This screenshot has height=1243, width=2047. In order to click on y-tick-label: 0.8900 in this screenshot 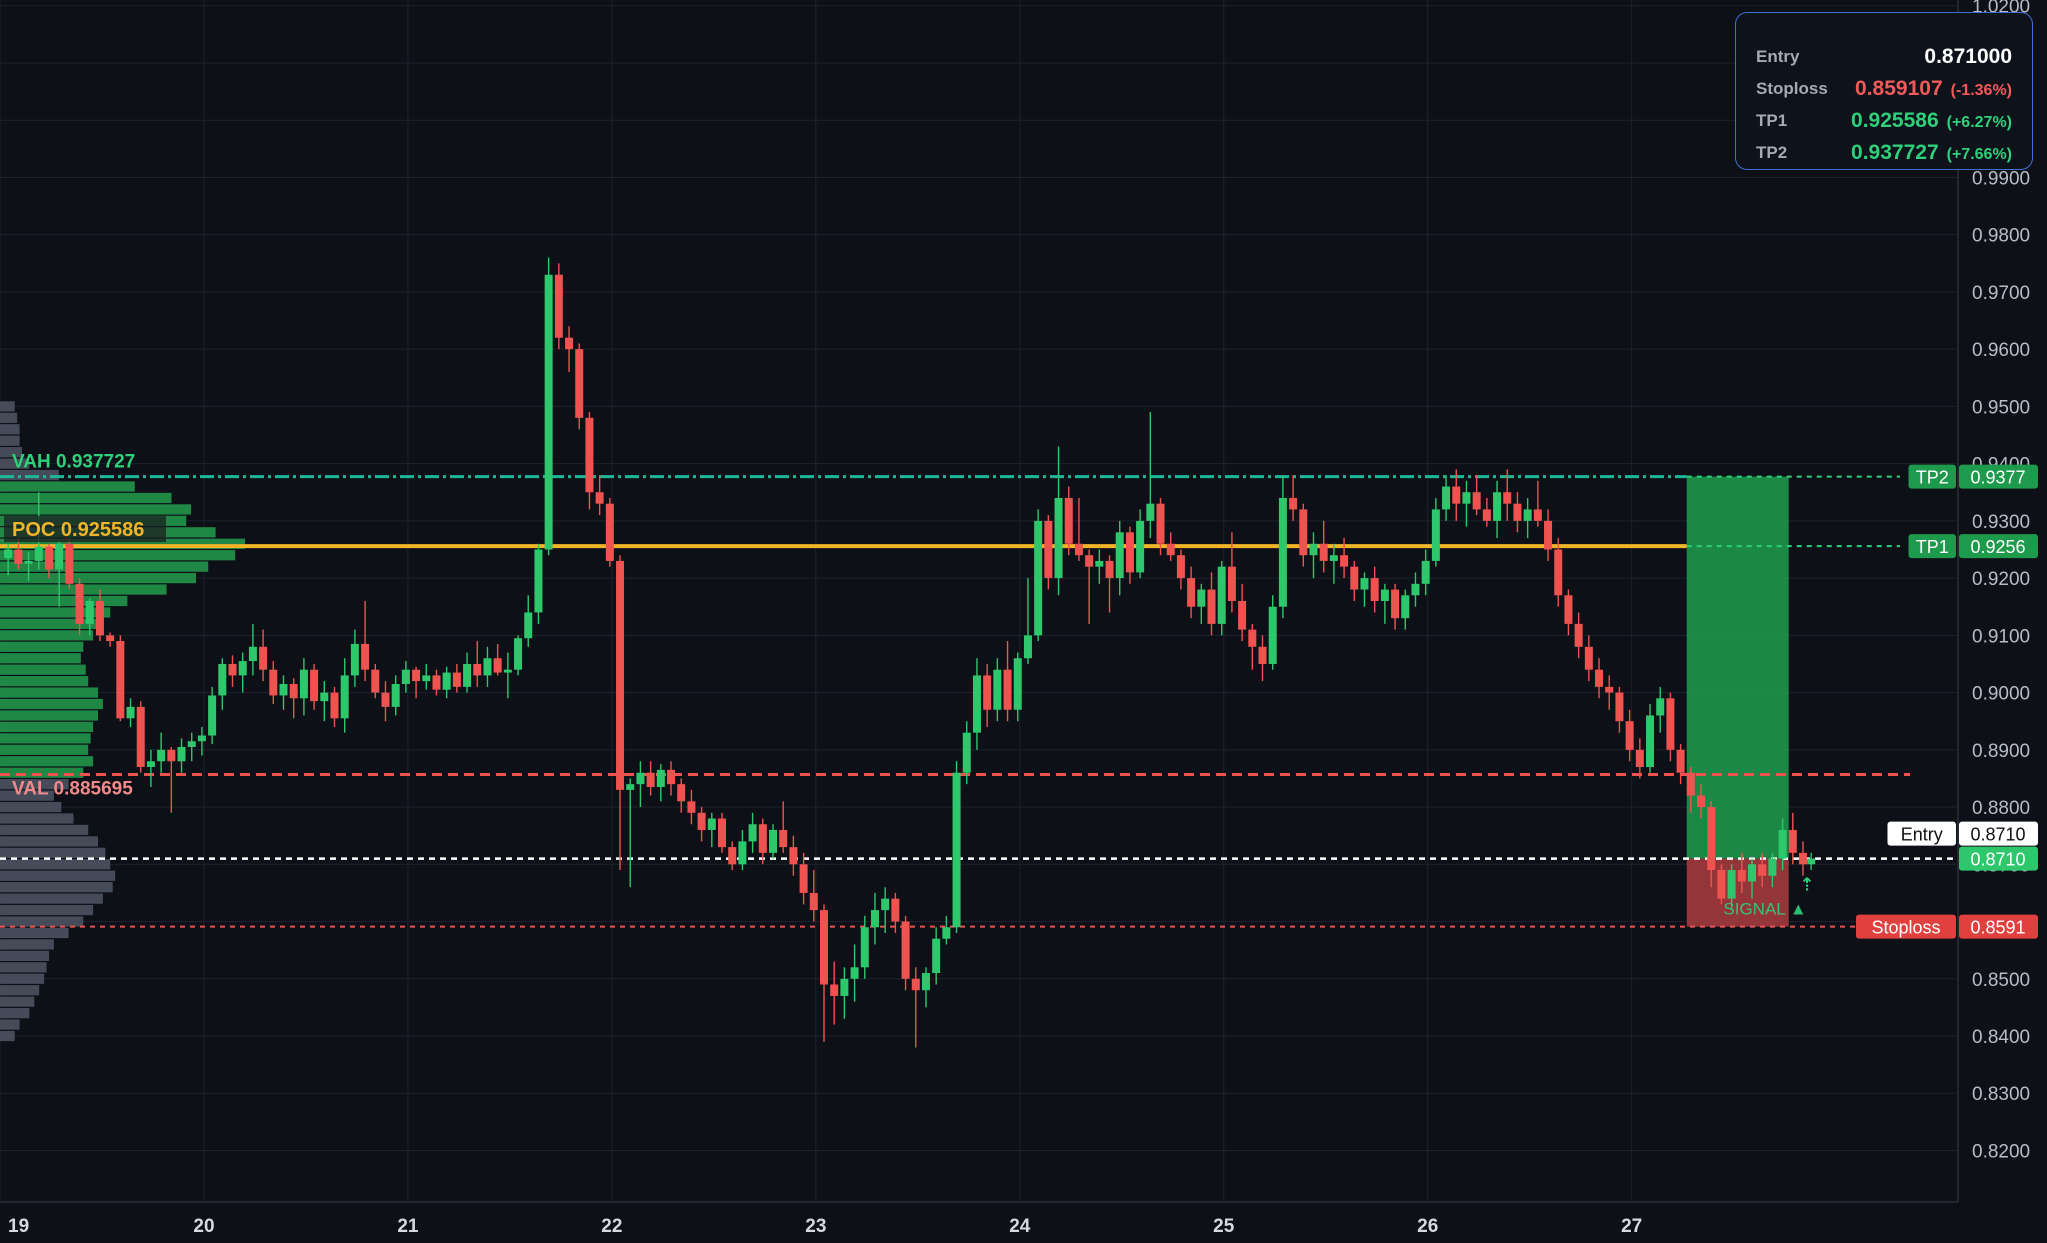, I will do `click(2001, 751)`.